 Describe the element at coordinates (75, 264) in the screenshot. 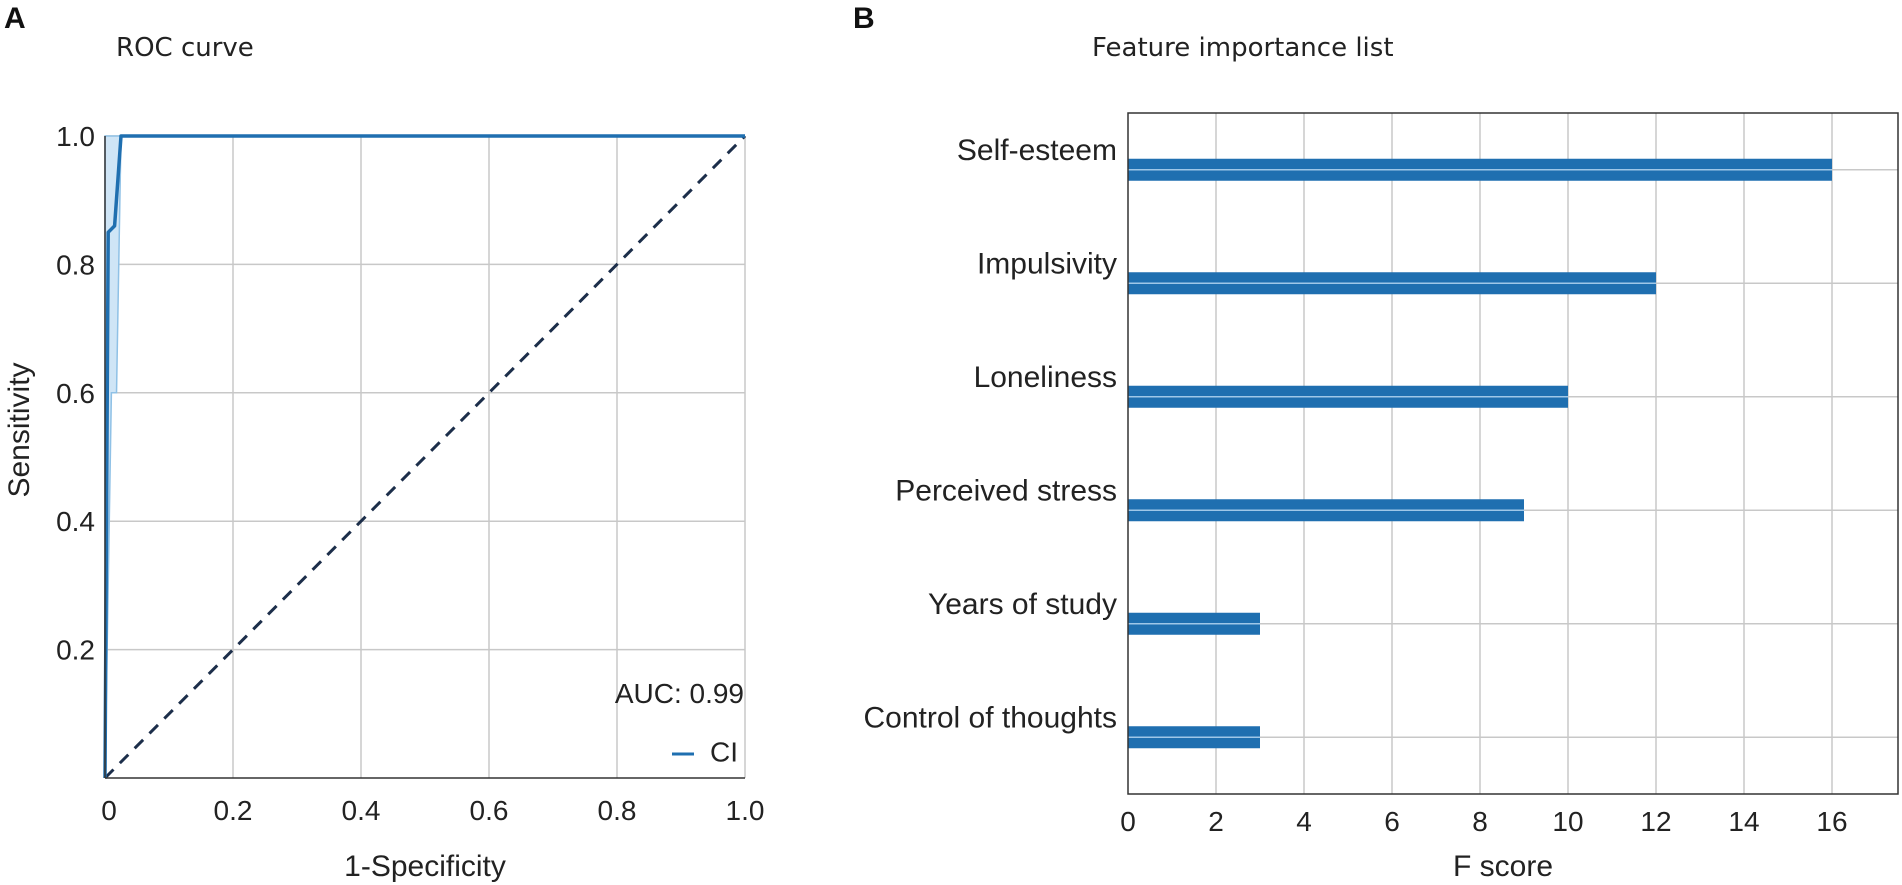

I see `roc-y-tick-label: 0.8` at that location.